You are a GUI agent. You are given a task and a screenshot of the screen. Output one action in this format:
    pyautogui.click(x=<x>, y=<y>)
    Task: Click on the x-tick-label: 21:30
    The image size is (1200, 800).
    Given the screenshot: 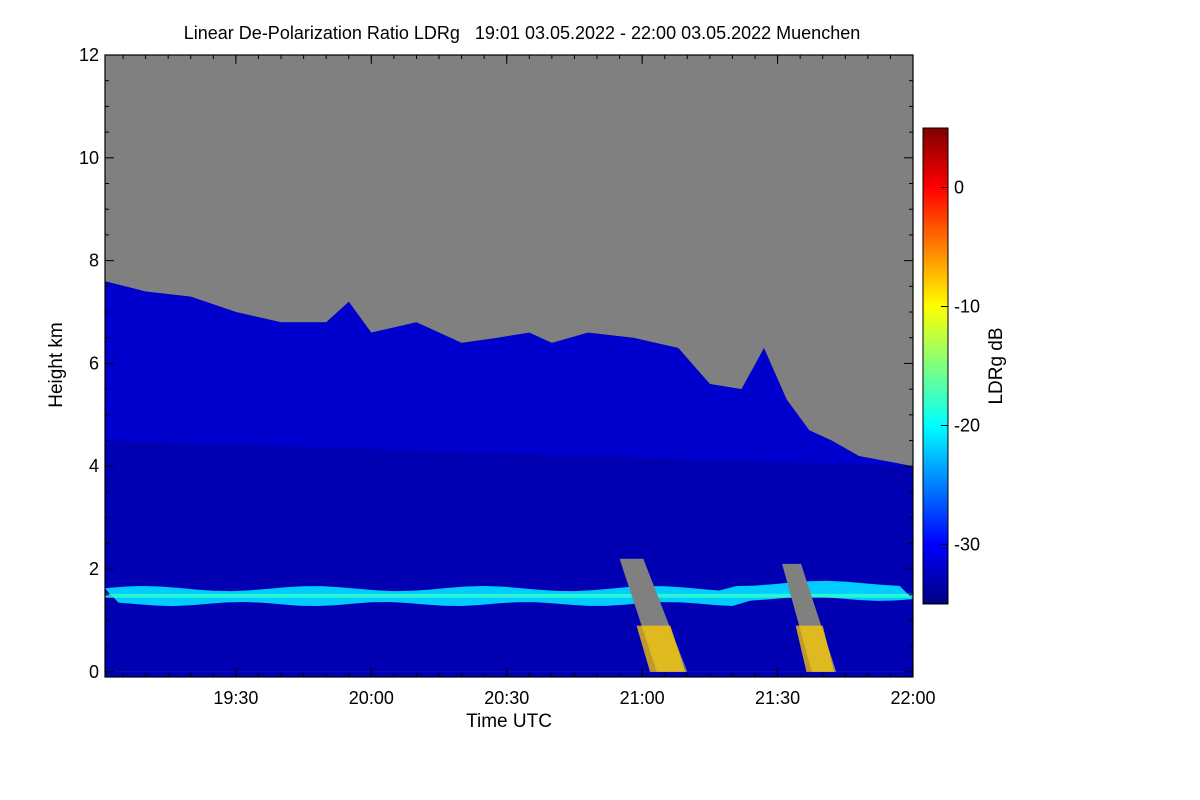 What is the action you would take?
    pyautogui.click(x=777, y=698)
    